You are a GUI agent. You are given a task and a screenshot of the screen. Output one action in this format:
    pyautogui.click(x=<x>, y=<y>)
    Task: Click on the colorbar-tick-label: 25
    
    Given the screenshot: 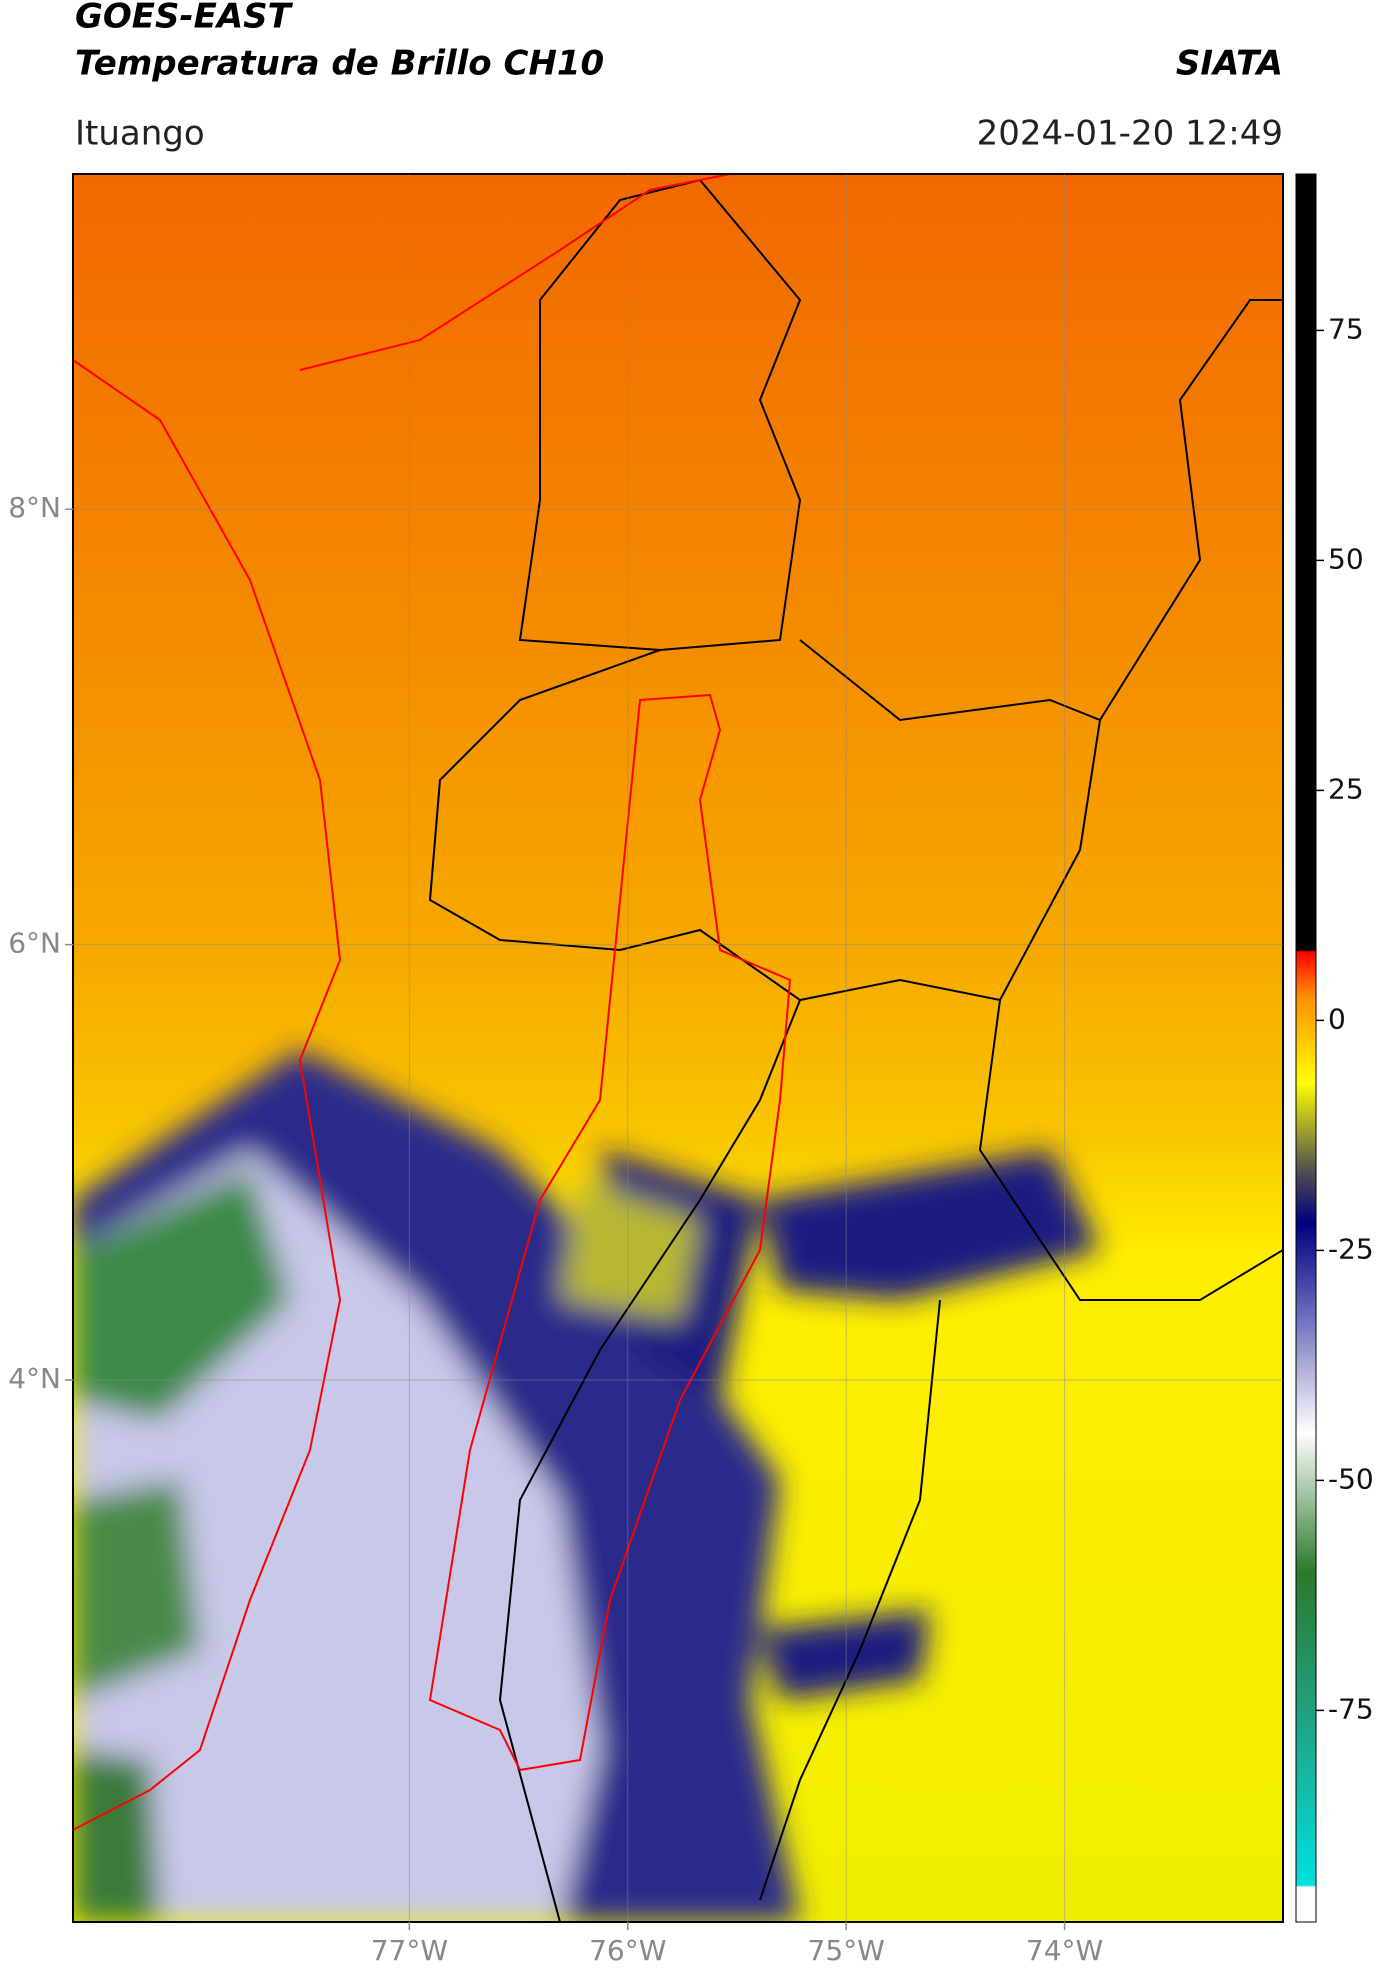 What is the action you would take?
    pyautogui.click(x=1346, y=788)
    